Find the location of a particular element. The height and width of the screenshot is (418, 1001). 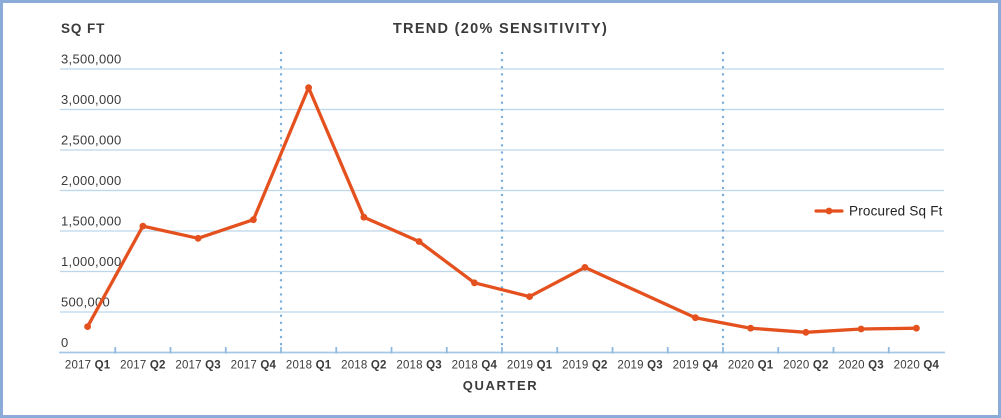

legend-label: Procured Sq Ft is located at coordinates (896, 211).